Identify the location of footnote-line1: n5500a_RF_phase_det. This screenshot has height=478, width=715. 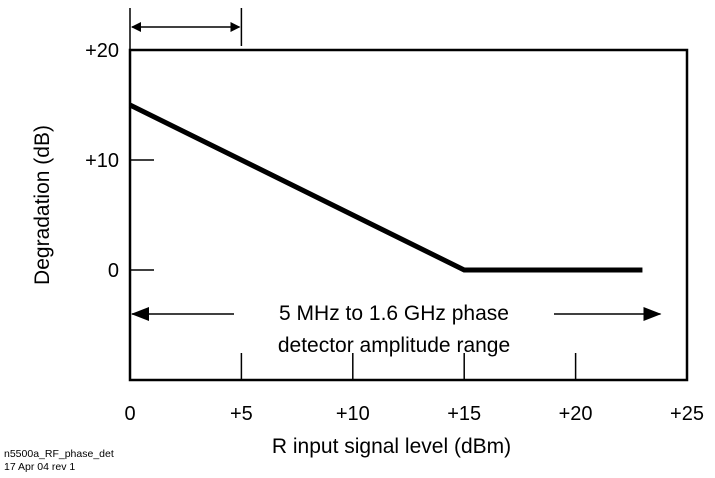
(59, 454).